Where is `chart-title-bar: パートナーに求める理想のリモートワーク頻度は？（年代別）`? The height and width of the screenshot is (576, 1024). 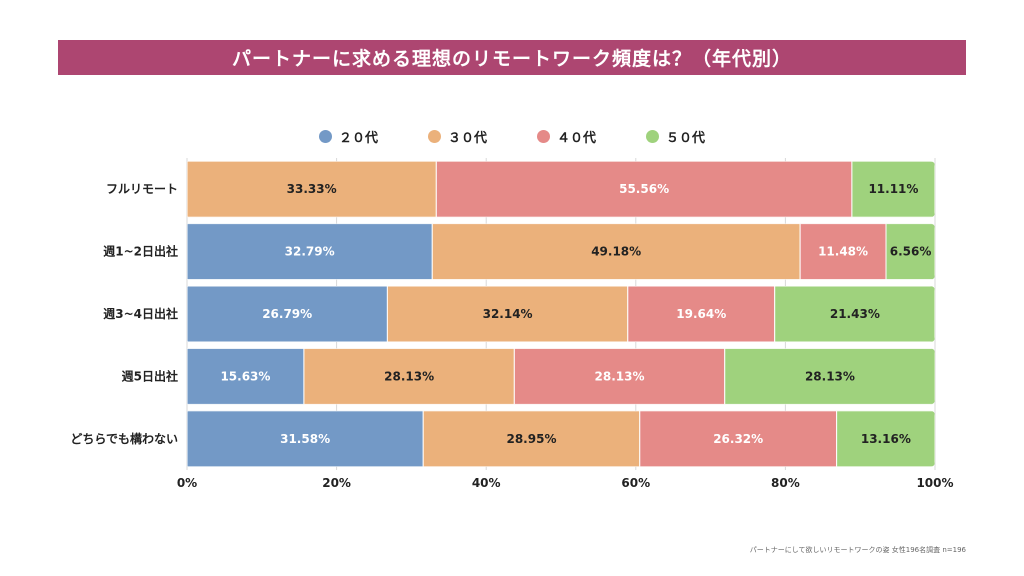
chart-title-bar: パートナーに求める理想のリモートワーク頻度は？（年代別） is located at coordinates (512, 57).